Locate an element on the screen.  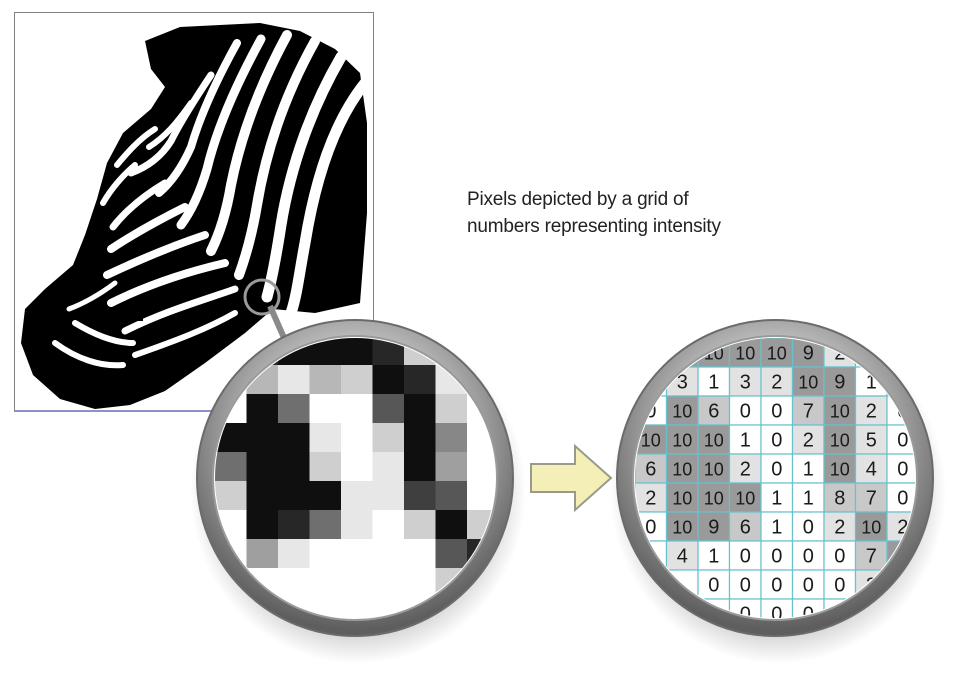
caption-line-1: Pixels depicted by a grid of is located at coordinates (578, 199).